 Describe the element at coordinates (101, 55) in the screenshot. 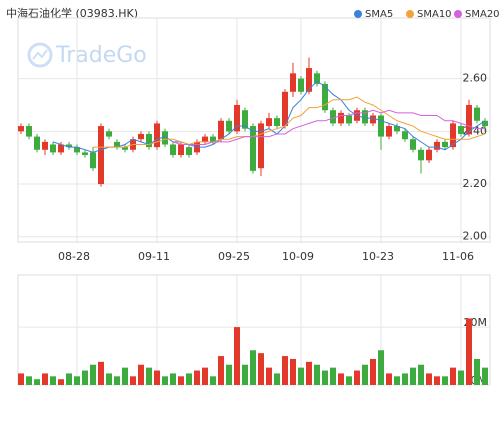

I see `watermark: TradeGo` at that location.